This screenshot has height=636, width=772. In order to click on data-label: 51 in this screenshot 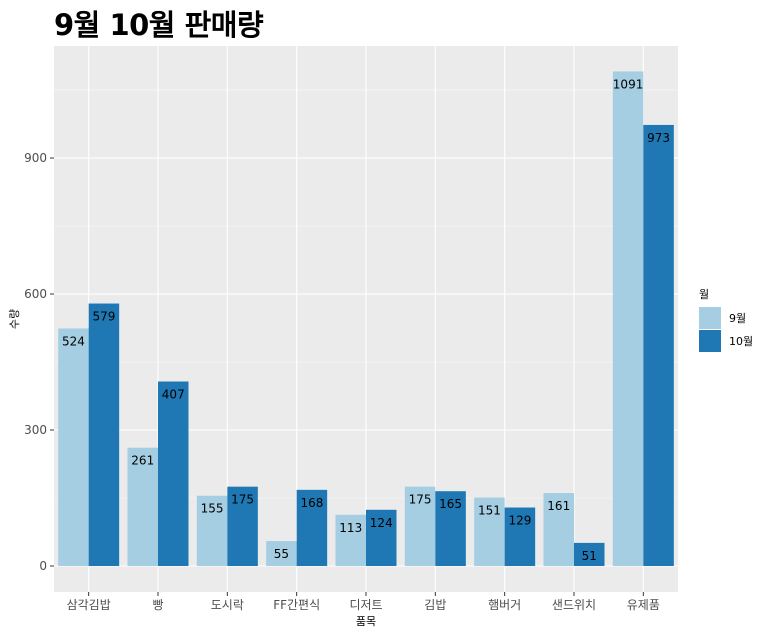, I will do `click(589, 556)`.